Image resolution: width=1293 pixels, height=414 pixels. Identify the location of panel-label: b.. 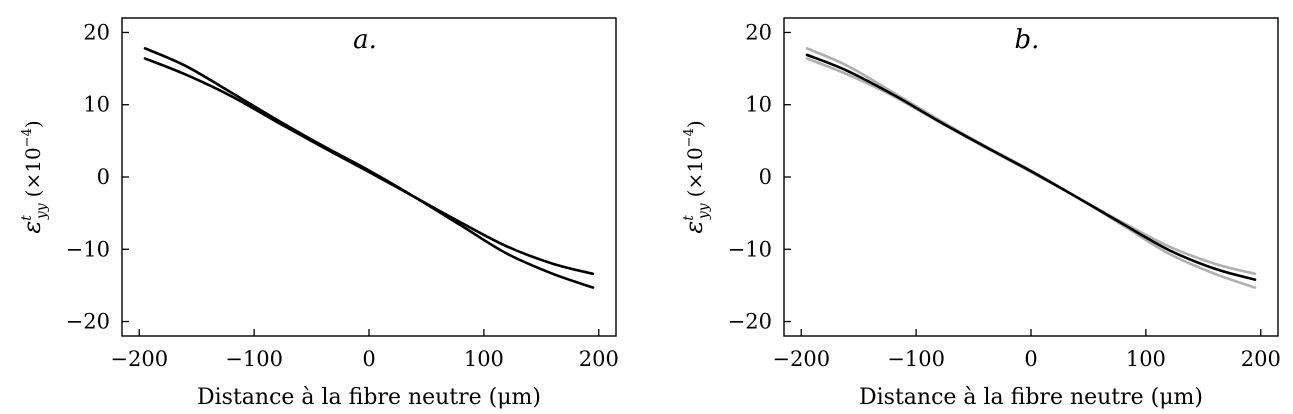
(1027, 40).